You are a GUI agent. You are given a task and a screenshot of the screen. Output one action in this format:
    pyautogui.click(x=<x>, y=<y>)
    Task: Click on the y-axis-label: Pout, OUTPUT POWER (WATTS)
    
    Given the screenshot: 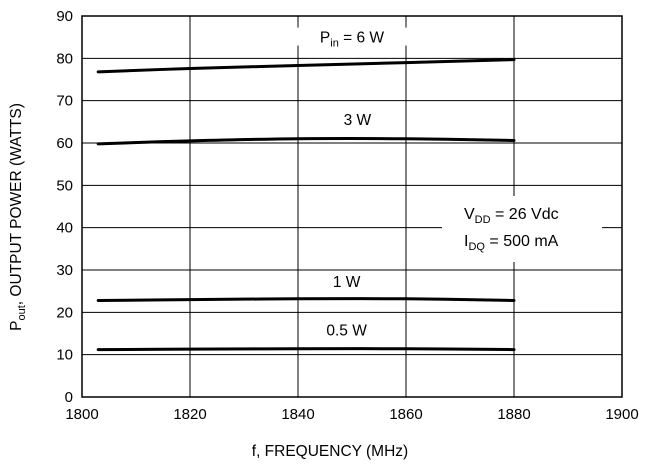 What is the action you would take?
    pyautogui.click(x=18, y=217)
    